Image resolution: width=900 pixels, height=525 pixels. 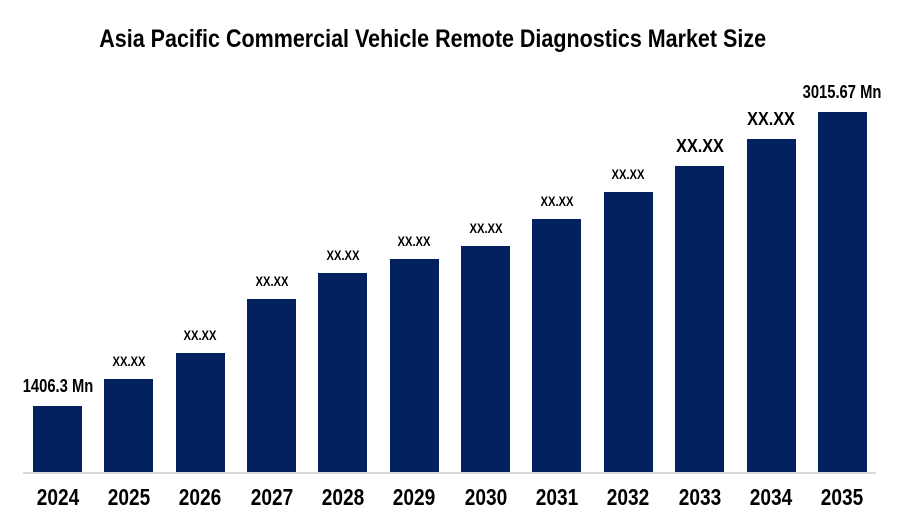 I want to click on bar-2026, so click(x=200, y=412).